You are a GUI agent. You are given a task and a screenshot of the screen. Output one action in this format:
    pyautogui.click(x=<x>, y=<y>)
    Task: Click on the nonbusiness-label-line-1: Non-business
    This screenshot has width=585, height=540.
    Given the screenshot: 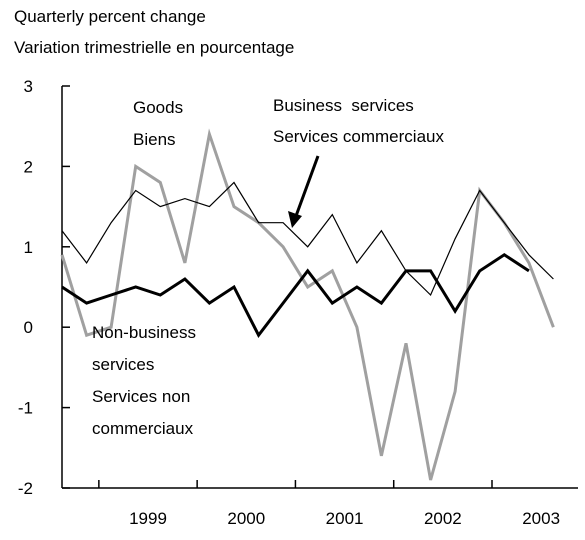 What is the action you would take?
    pyautogui.click(x=144, y=332)
    